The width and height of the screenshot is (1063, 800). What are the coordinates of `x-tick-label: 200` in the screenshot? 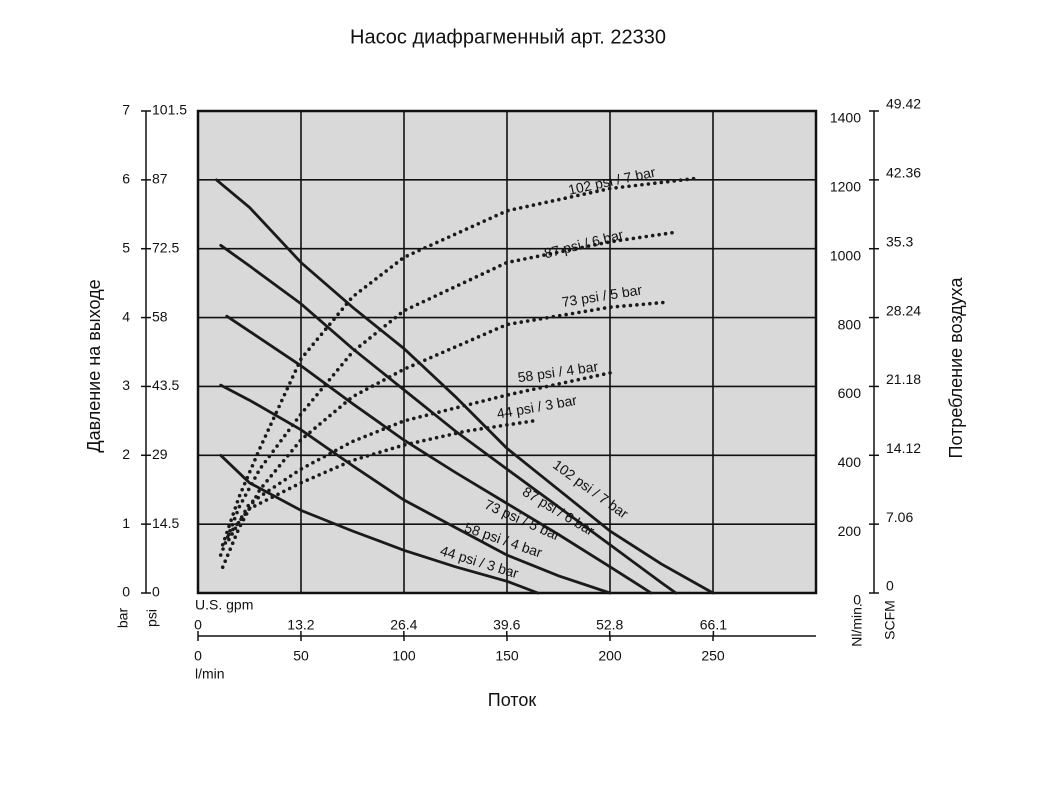 It's located at (610, 656).